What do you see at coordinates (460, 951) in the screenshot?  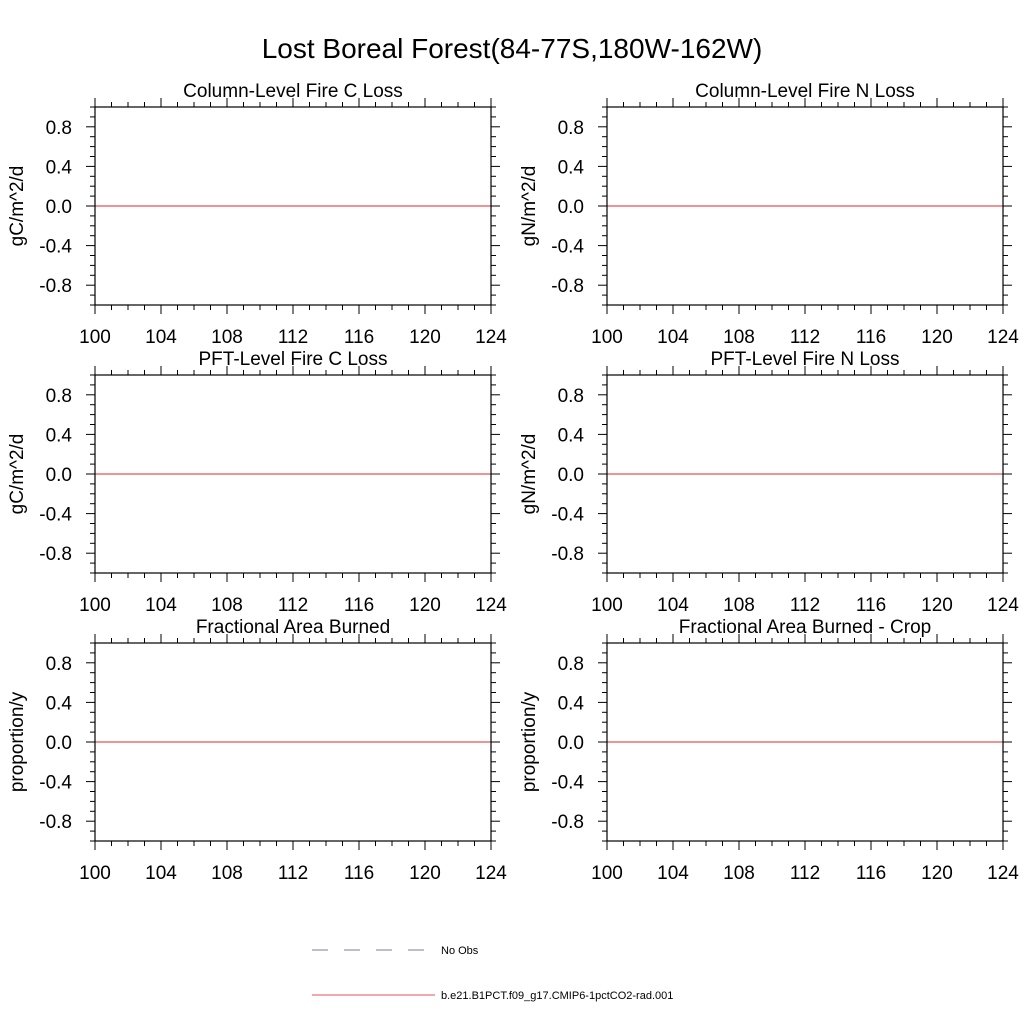 I see `legend-label-1: No Obs` at bounding box center [460, 951].